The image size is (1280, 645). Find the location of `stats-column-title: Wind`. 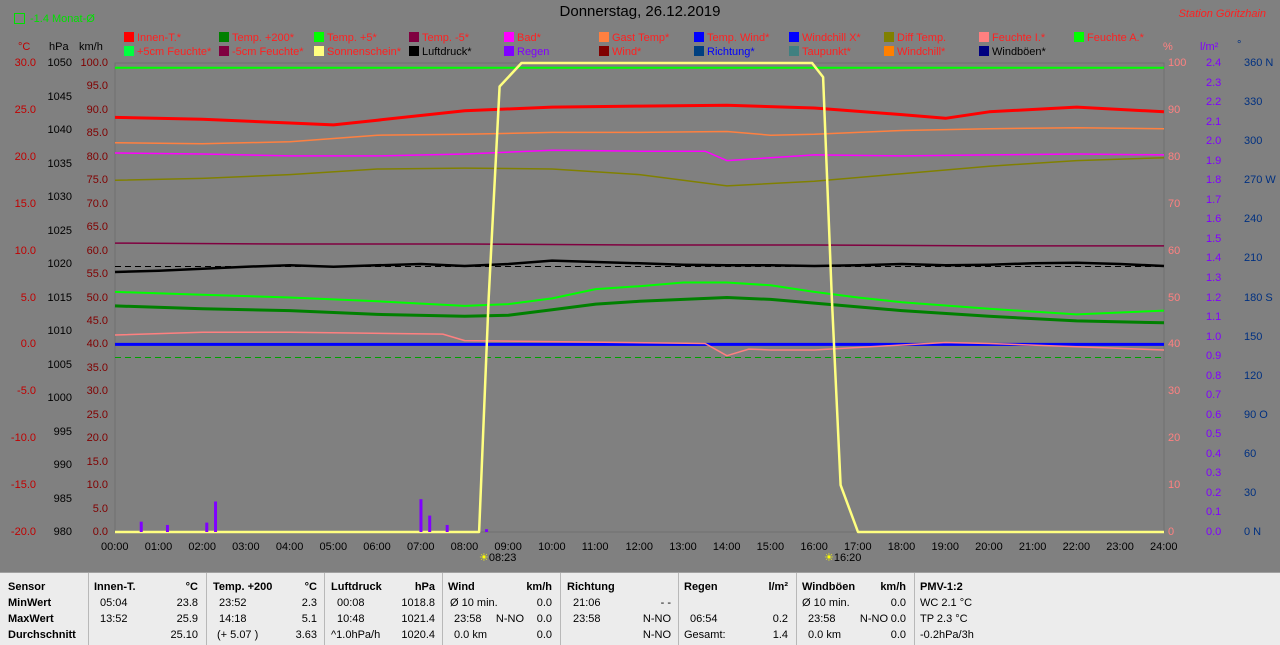

stats-column-title: Wind is located at coordinates (461, 587).